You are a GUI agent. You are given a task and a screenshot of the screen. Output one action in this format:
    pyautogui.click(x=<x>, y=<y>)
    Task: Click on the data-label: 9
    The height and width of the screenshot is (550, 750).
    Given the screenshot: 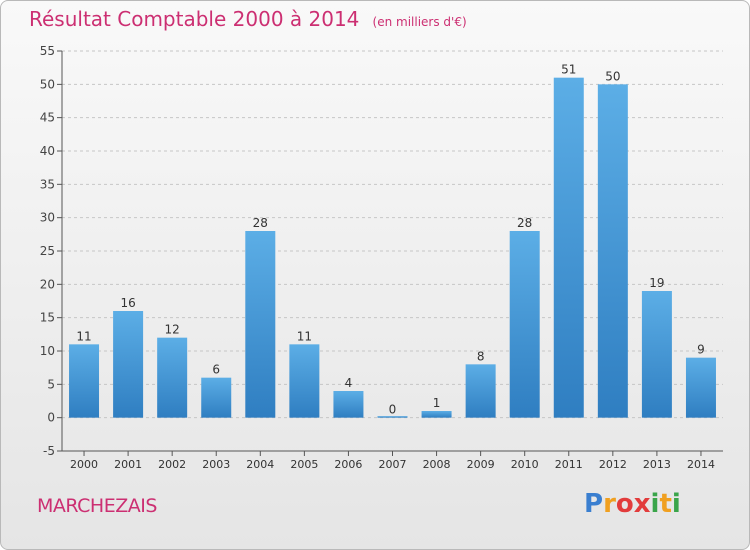 What is the action you would take?
    pyautogui.click(x=701, y=350)
    